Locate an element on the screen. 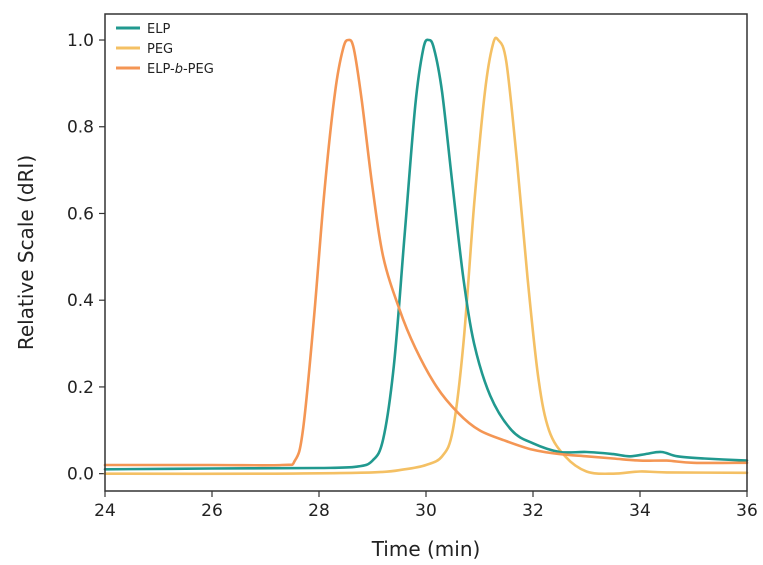  legend-label: ELP is located at coordinates (158, 29).